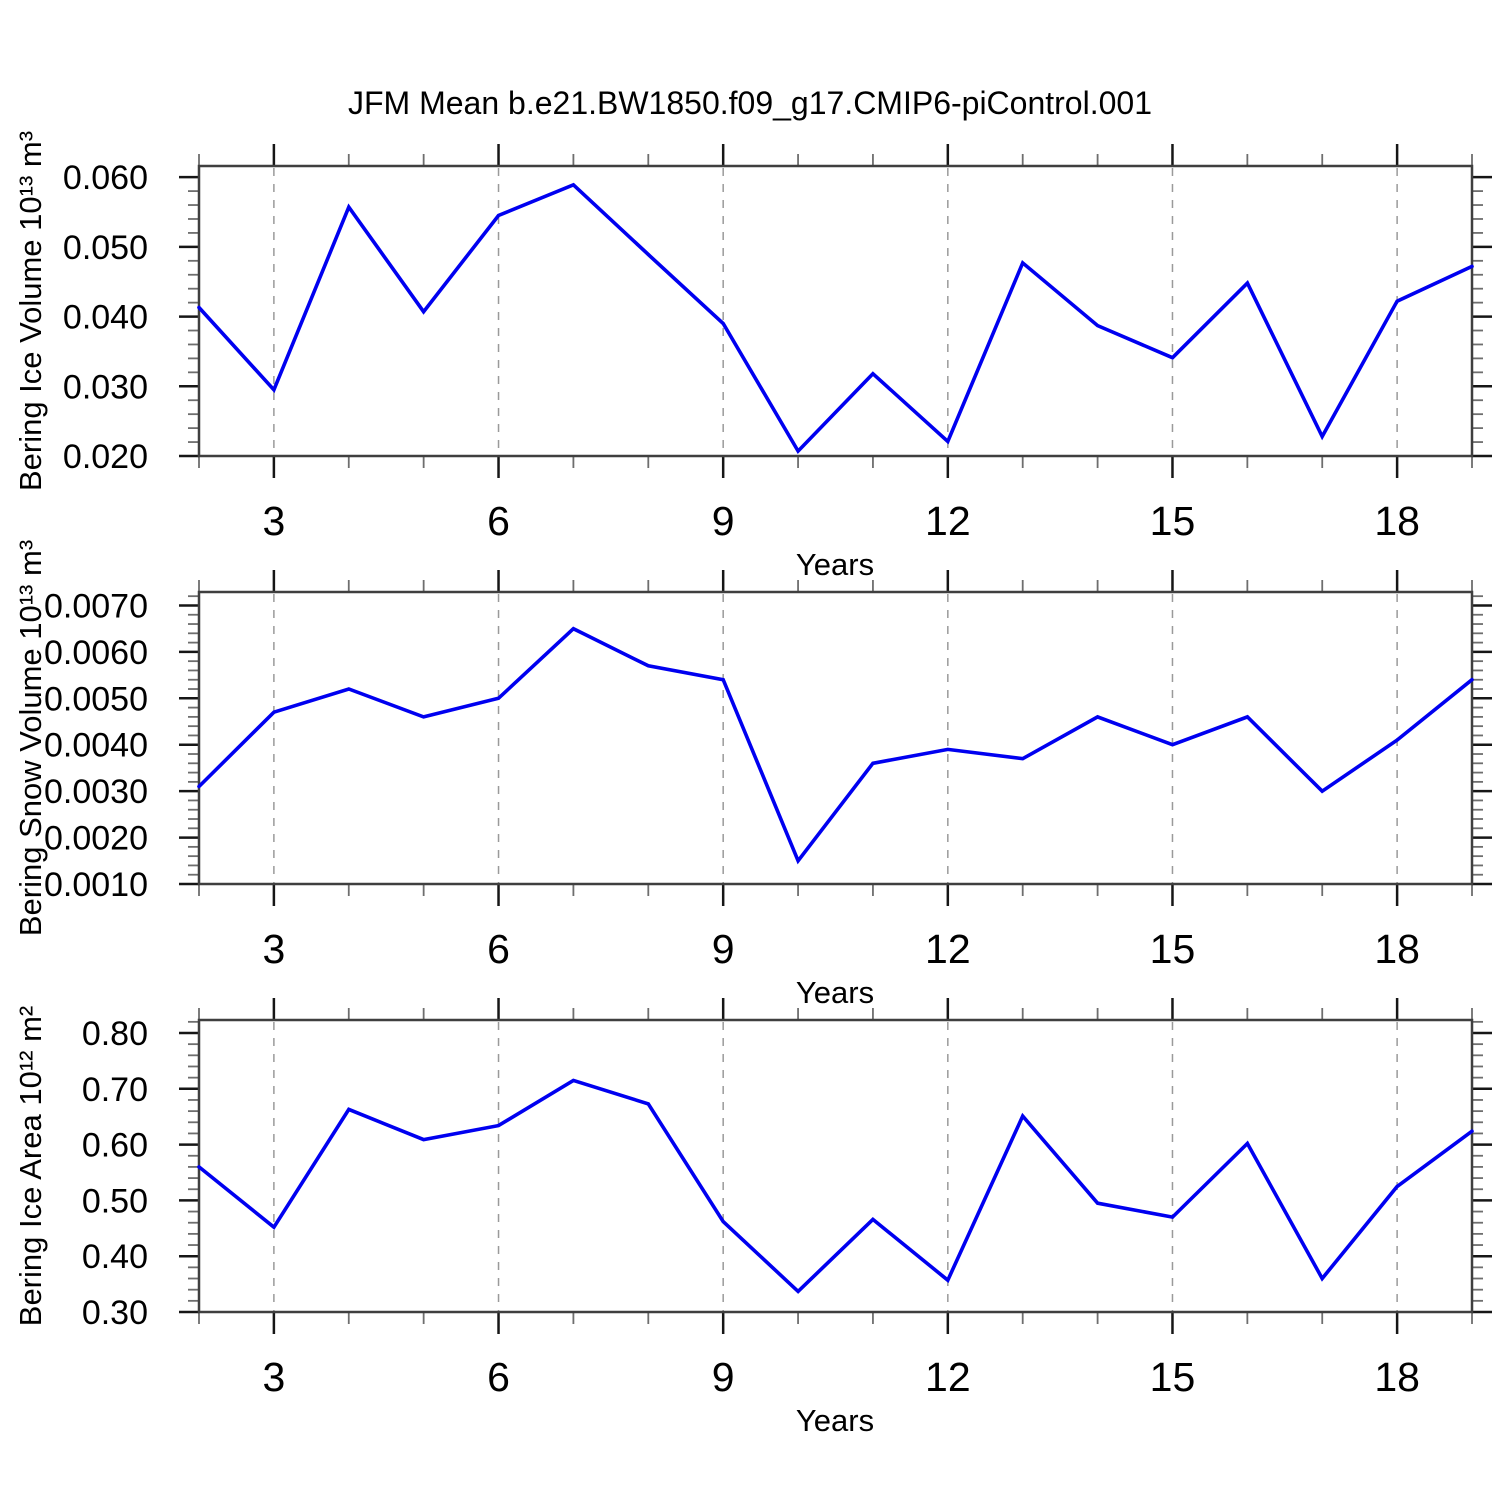 The height and width of the screenshot is (1500, 1500). I want to click on y-tick-label: 0.30, so click(115, 1313).